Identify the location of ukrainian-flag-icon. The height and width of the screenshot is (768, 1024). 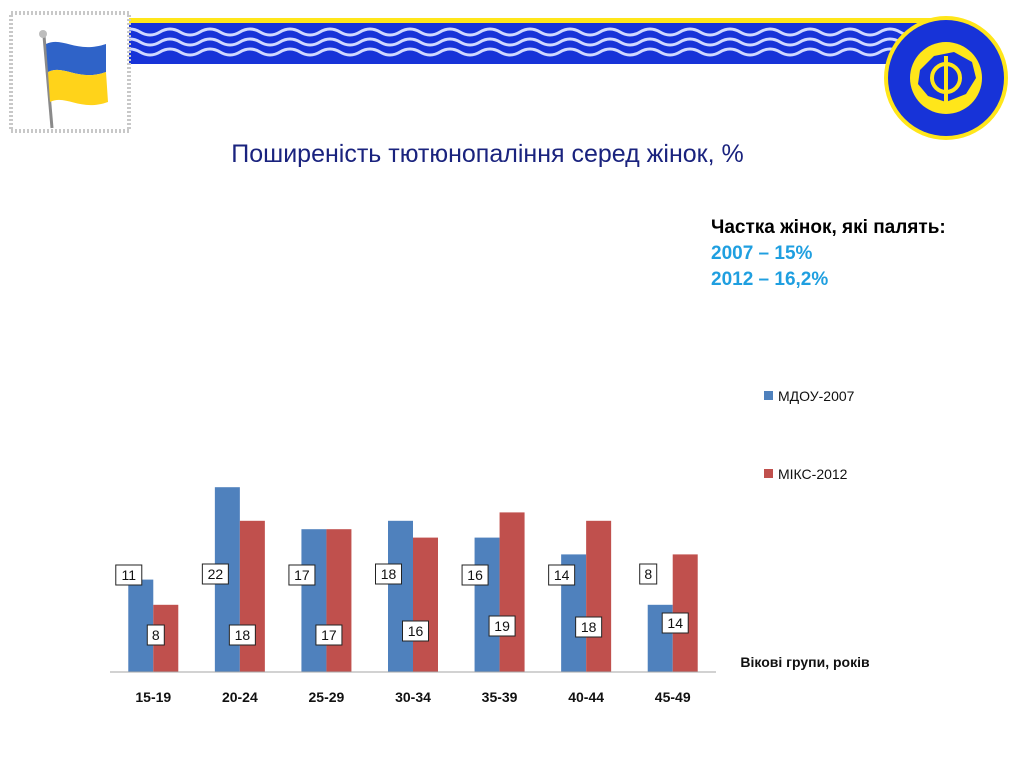
(70, 72).